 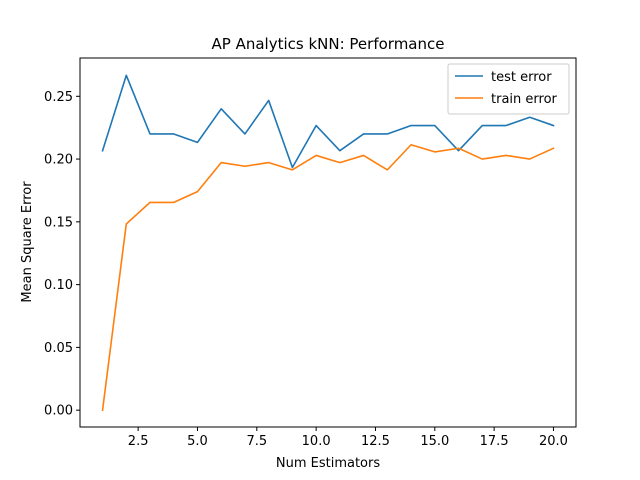 I want to click on legend: test error train error, so click(x=508, y=89).